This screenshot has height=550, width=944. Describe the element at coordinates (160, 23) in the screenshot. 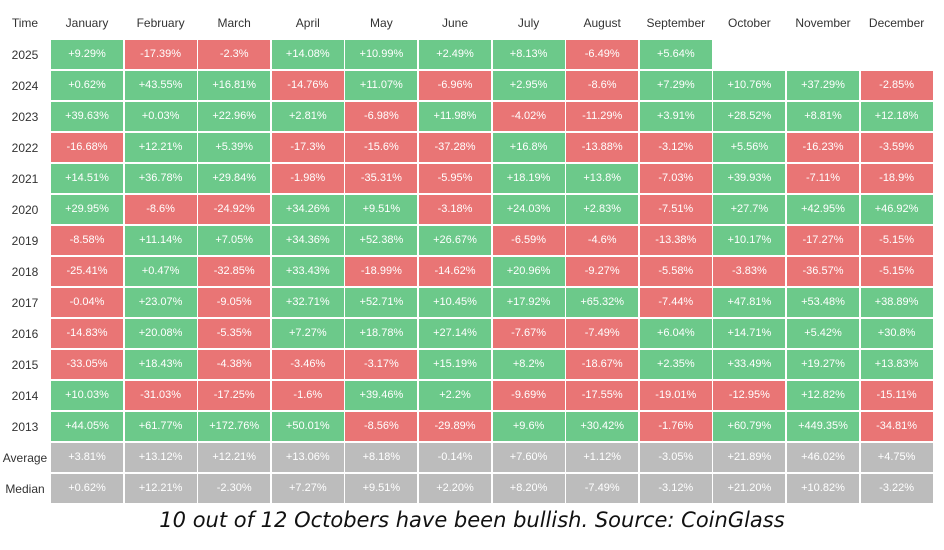

I see `month-header-february: February` at that location.